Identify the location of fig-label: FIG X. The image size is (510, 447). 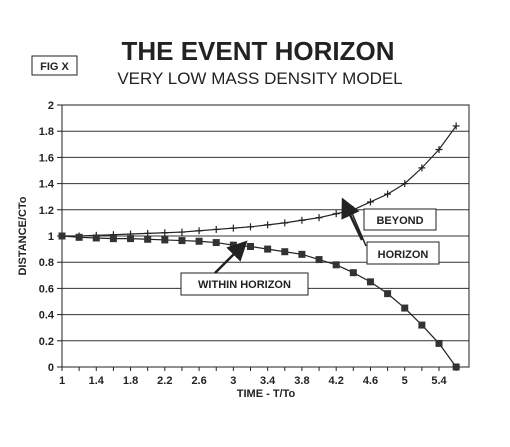
(54, 67).